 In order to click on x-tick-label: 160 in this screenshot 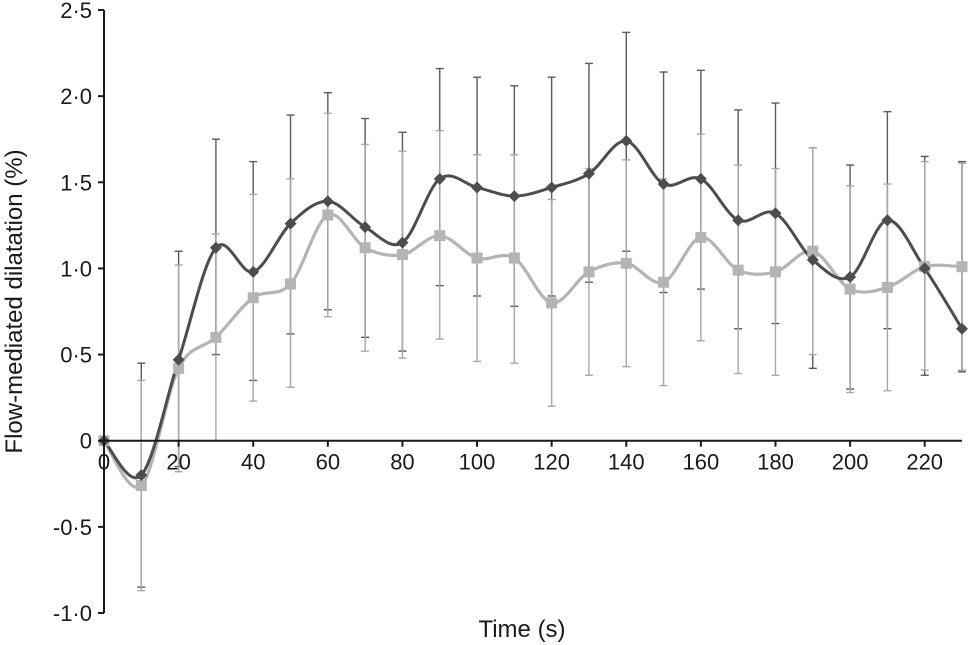, I will do `click(701, 462)`.